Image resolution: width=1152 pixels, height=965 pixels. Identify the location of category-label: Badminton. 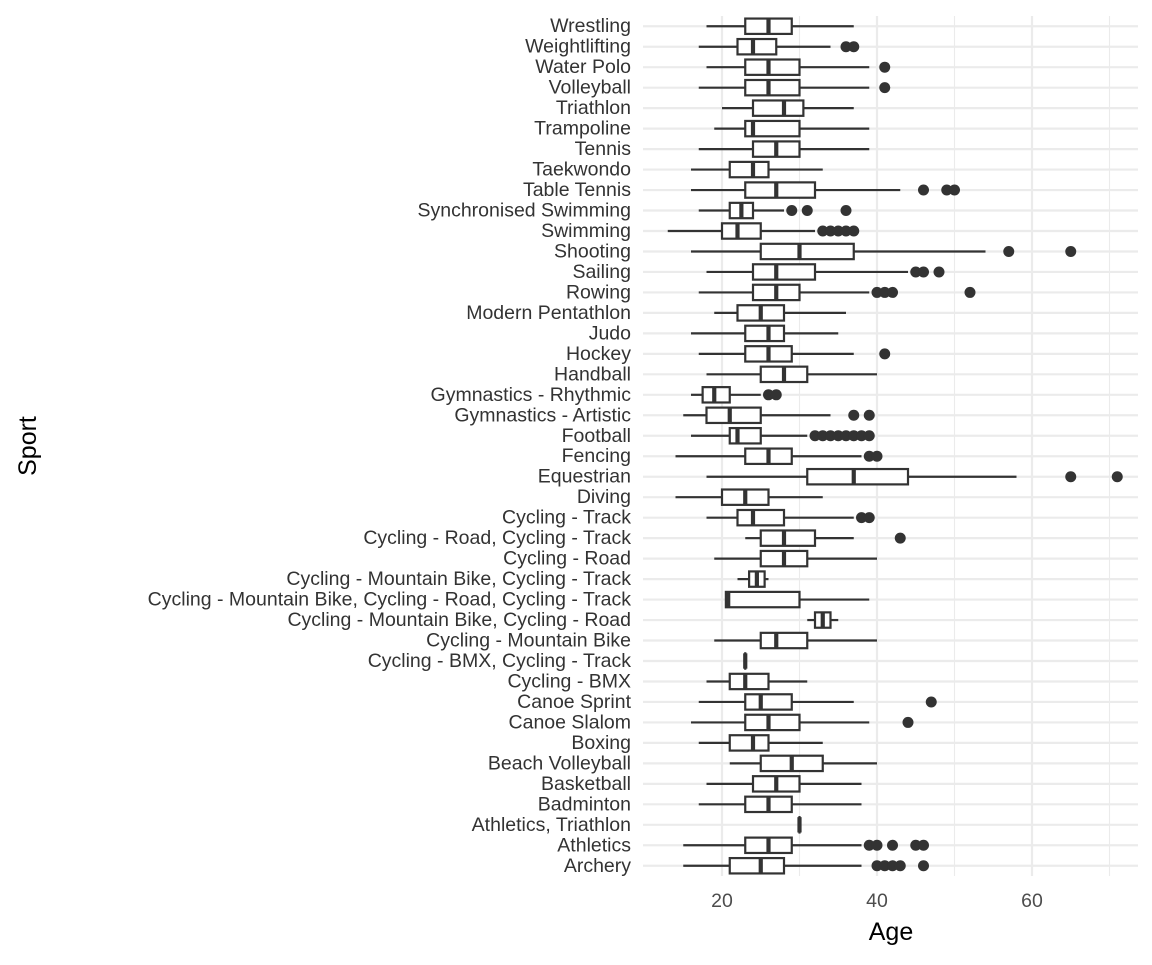
(584, 804).